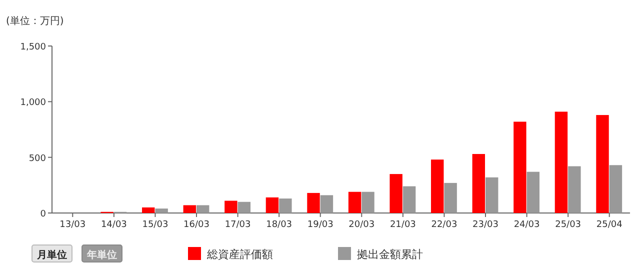 This screenshot has height=270, width=639. What do you see at coordinates (51, 255) in the screenshot?
I see `text: 月単位` at bounding box center [51, 255].